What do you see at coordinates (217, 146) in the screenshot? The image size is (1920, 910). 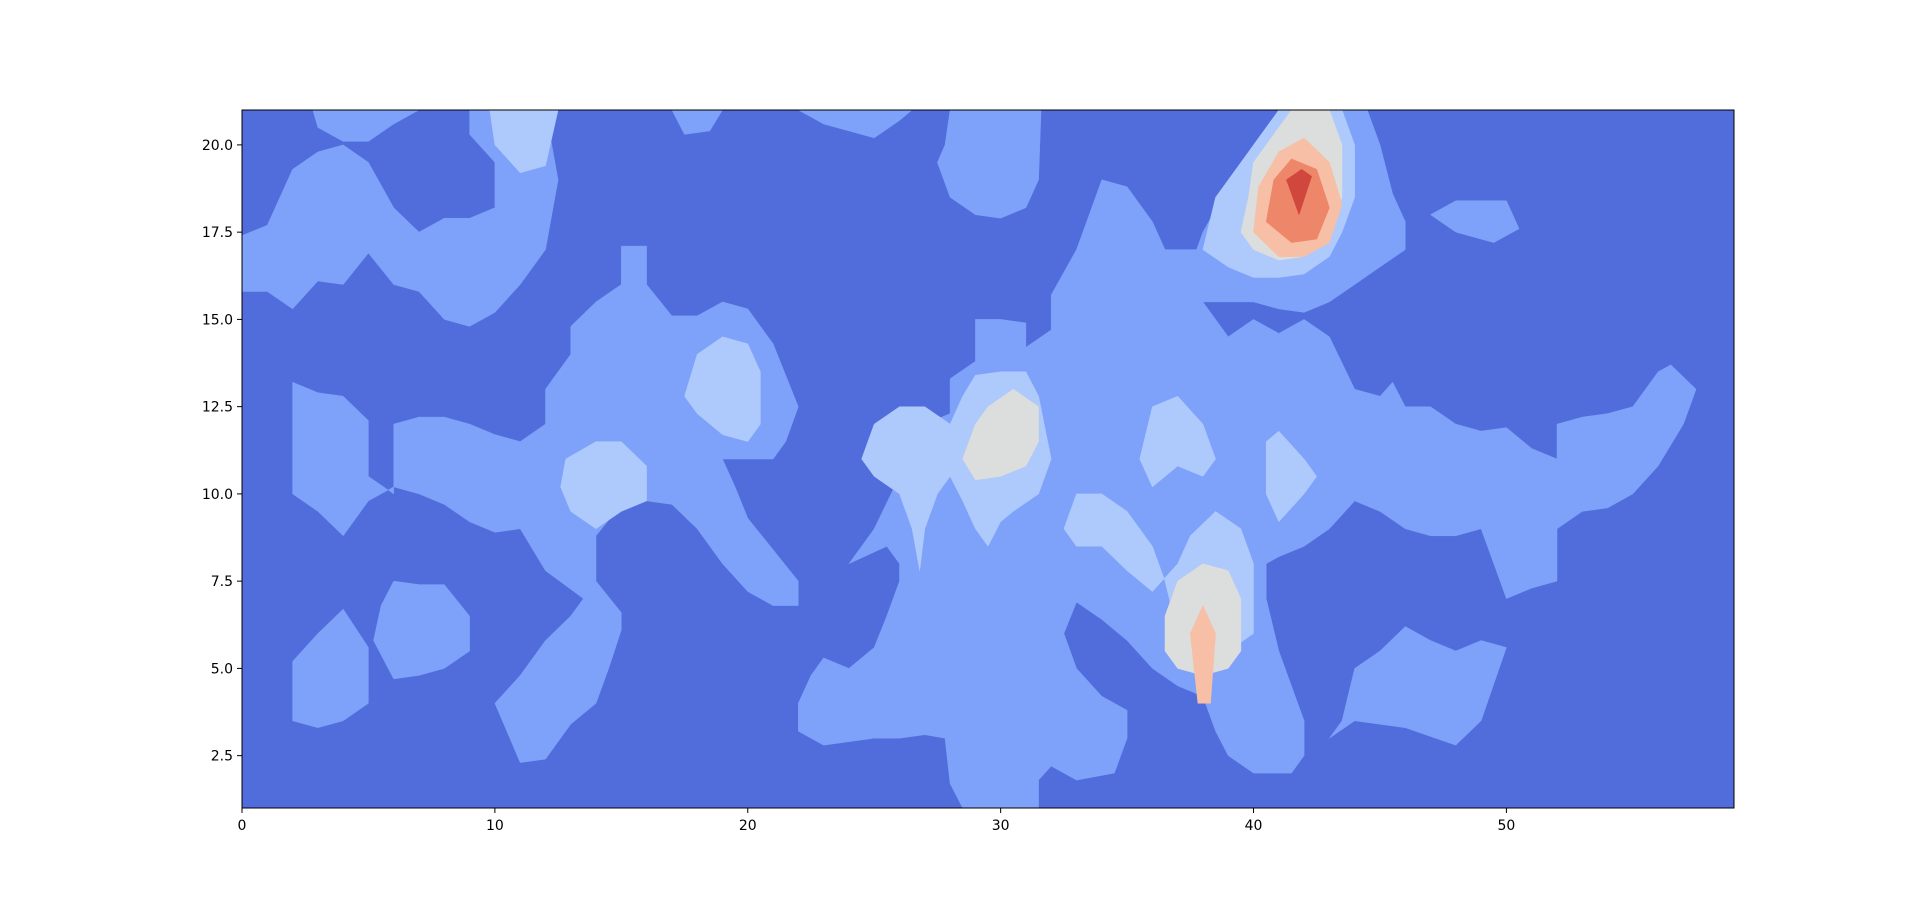 I see `y-tick-label: 20.0` at bounding box center [217, 146].